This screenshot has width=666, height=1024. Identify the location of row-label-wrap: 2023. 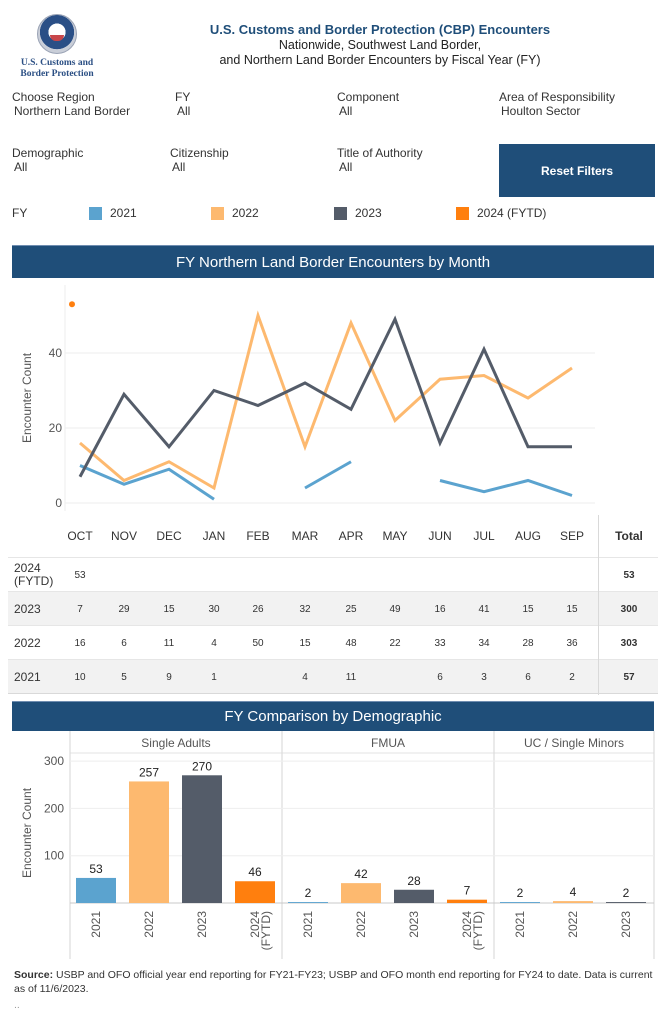
(27, 609).